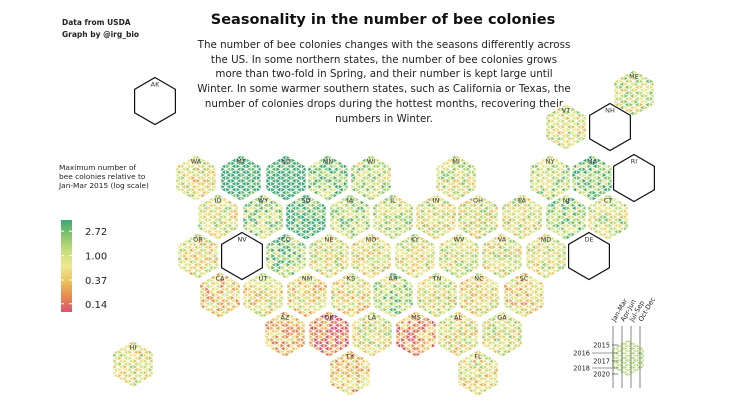 This screenshot has width=750, height=407. I want to click on state-label: RI, so click(634, 161).